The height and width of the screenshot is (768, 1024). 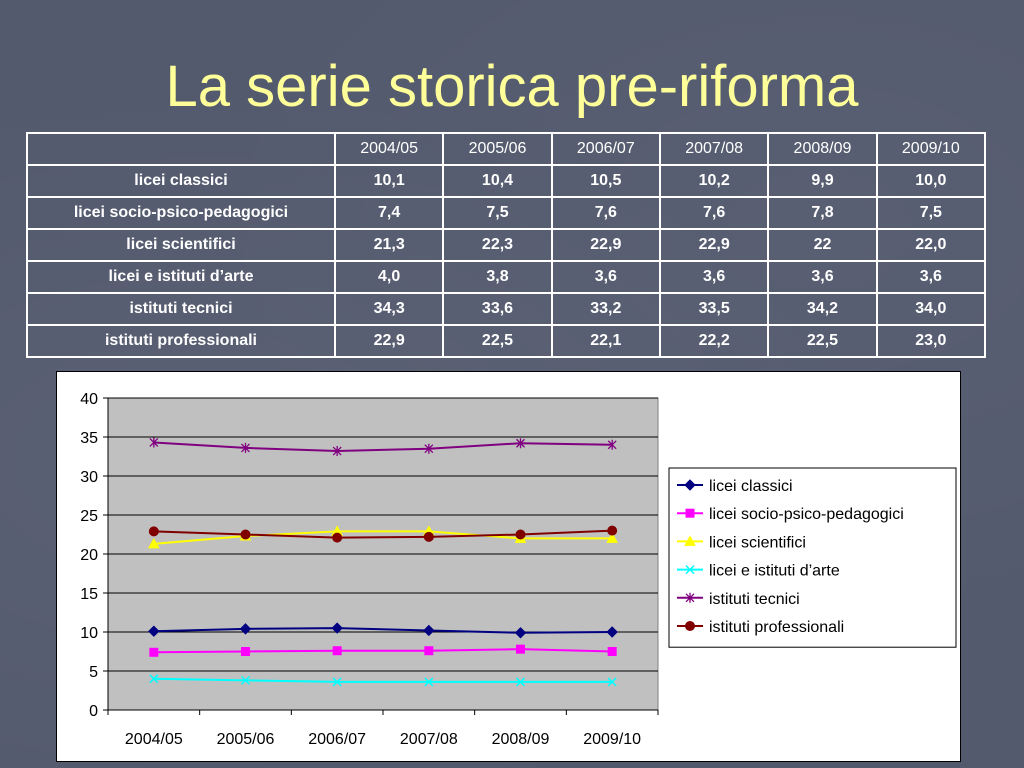 I want to click on row-label: licei scientifici, so click(x=181, y=245).